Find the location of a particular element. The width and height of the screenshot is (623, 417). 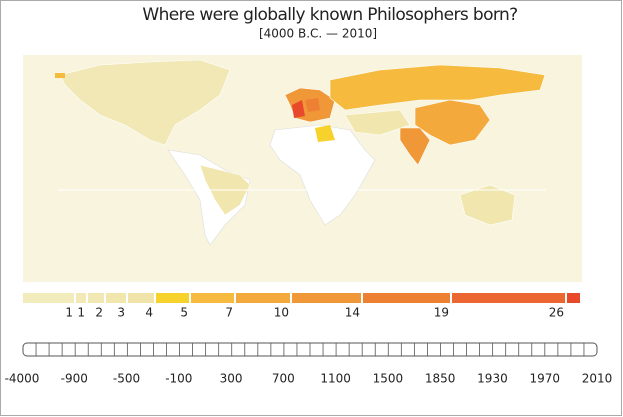

alaska-tip is located at coordinates (60, 75).